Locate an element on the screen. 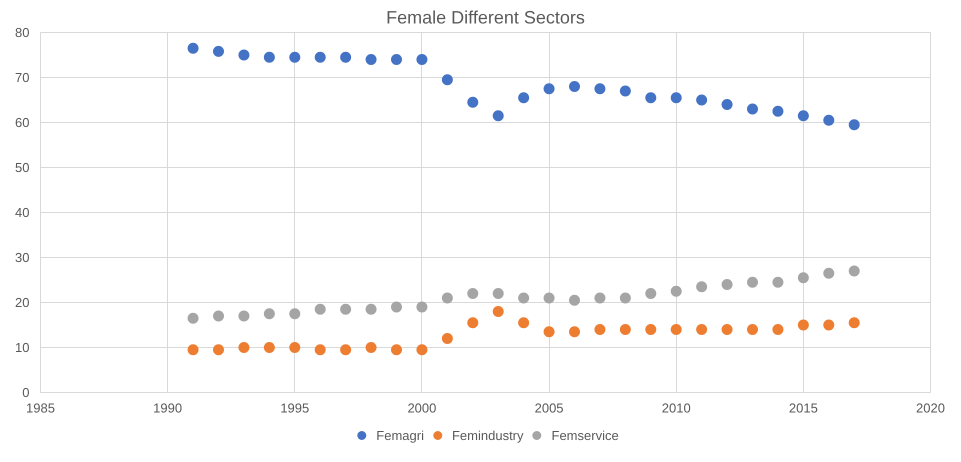 This screenshot has height=462, width=961. legend-label: Femagri is located at coordinates (400, 435).